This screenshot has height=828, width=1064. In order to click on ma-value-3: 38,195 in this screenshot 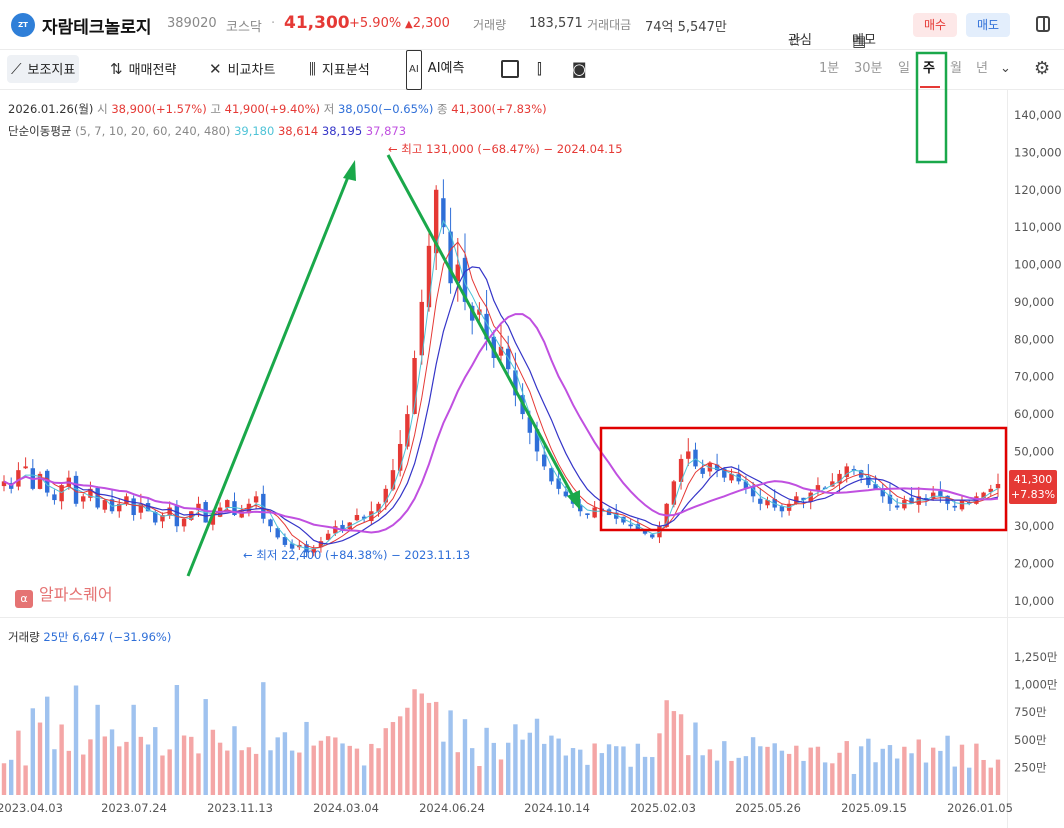, I will do `click(342, 131)`.